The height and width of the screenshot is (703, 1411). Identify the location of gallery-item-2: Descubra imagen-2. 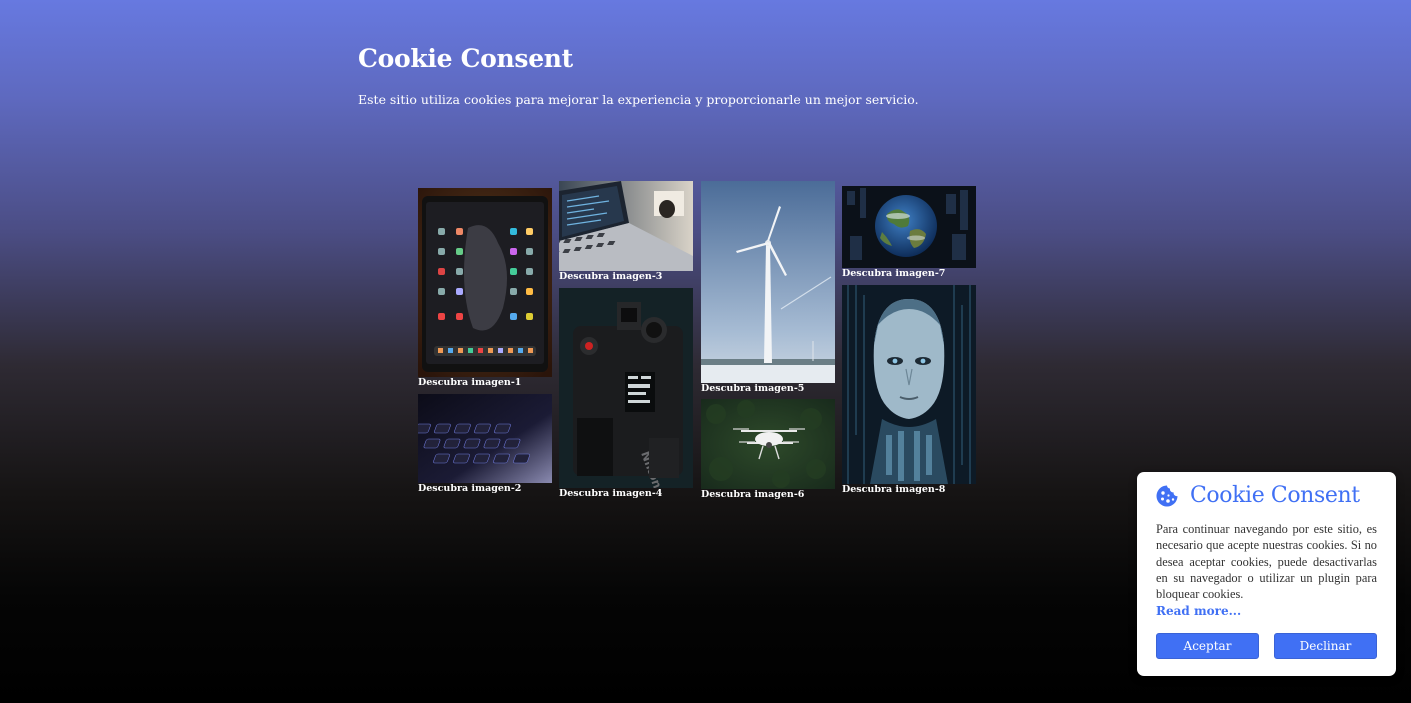
(485, 444).